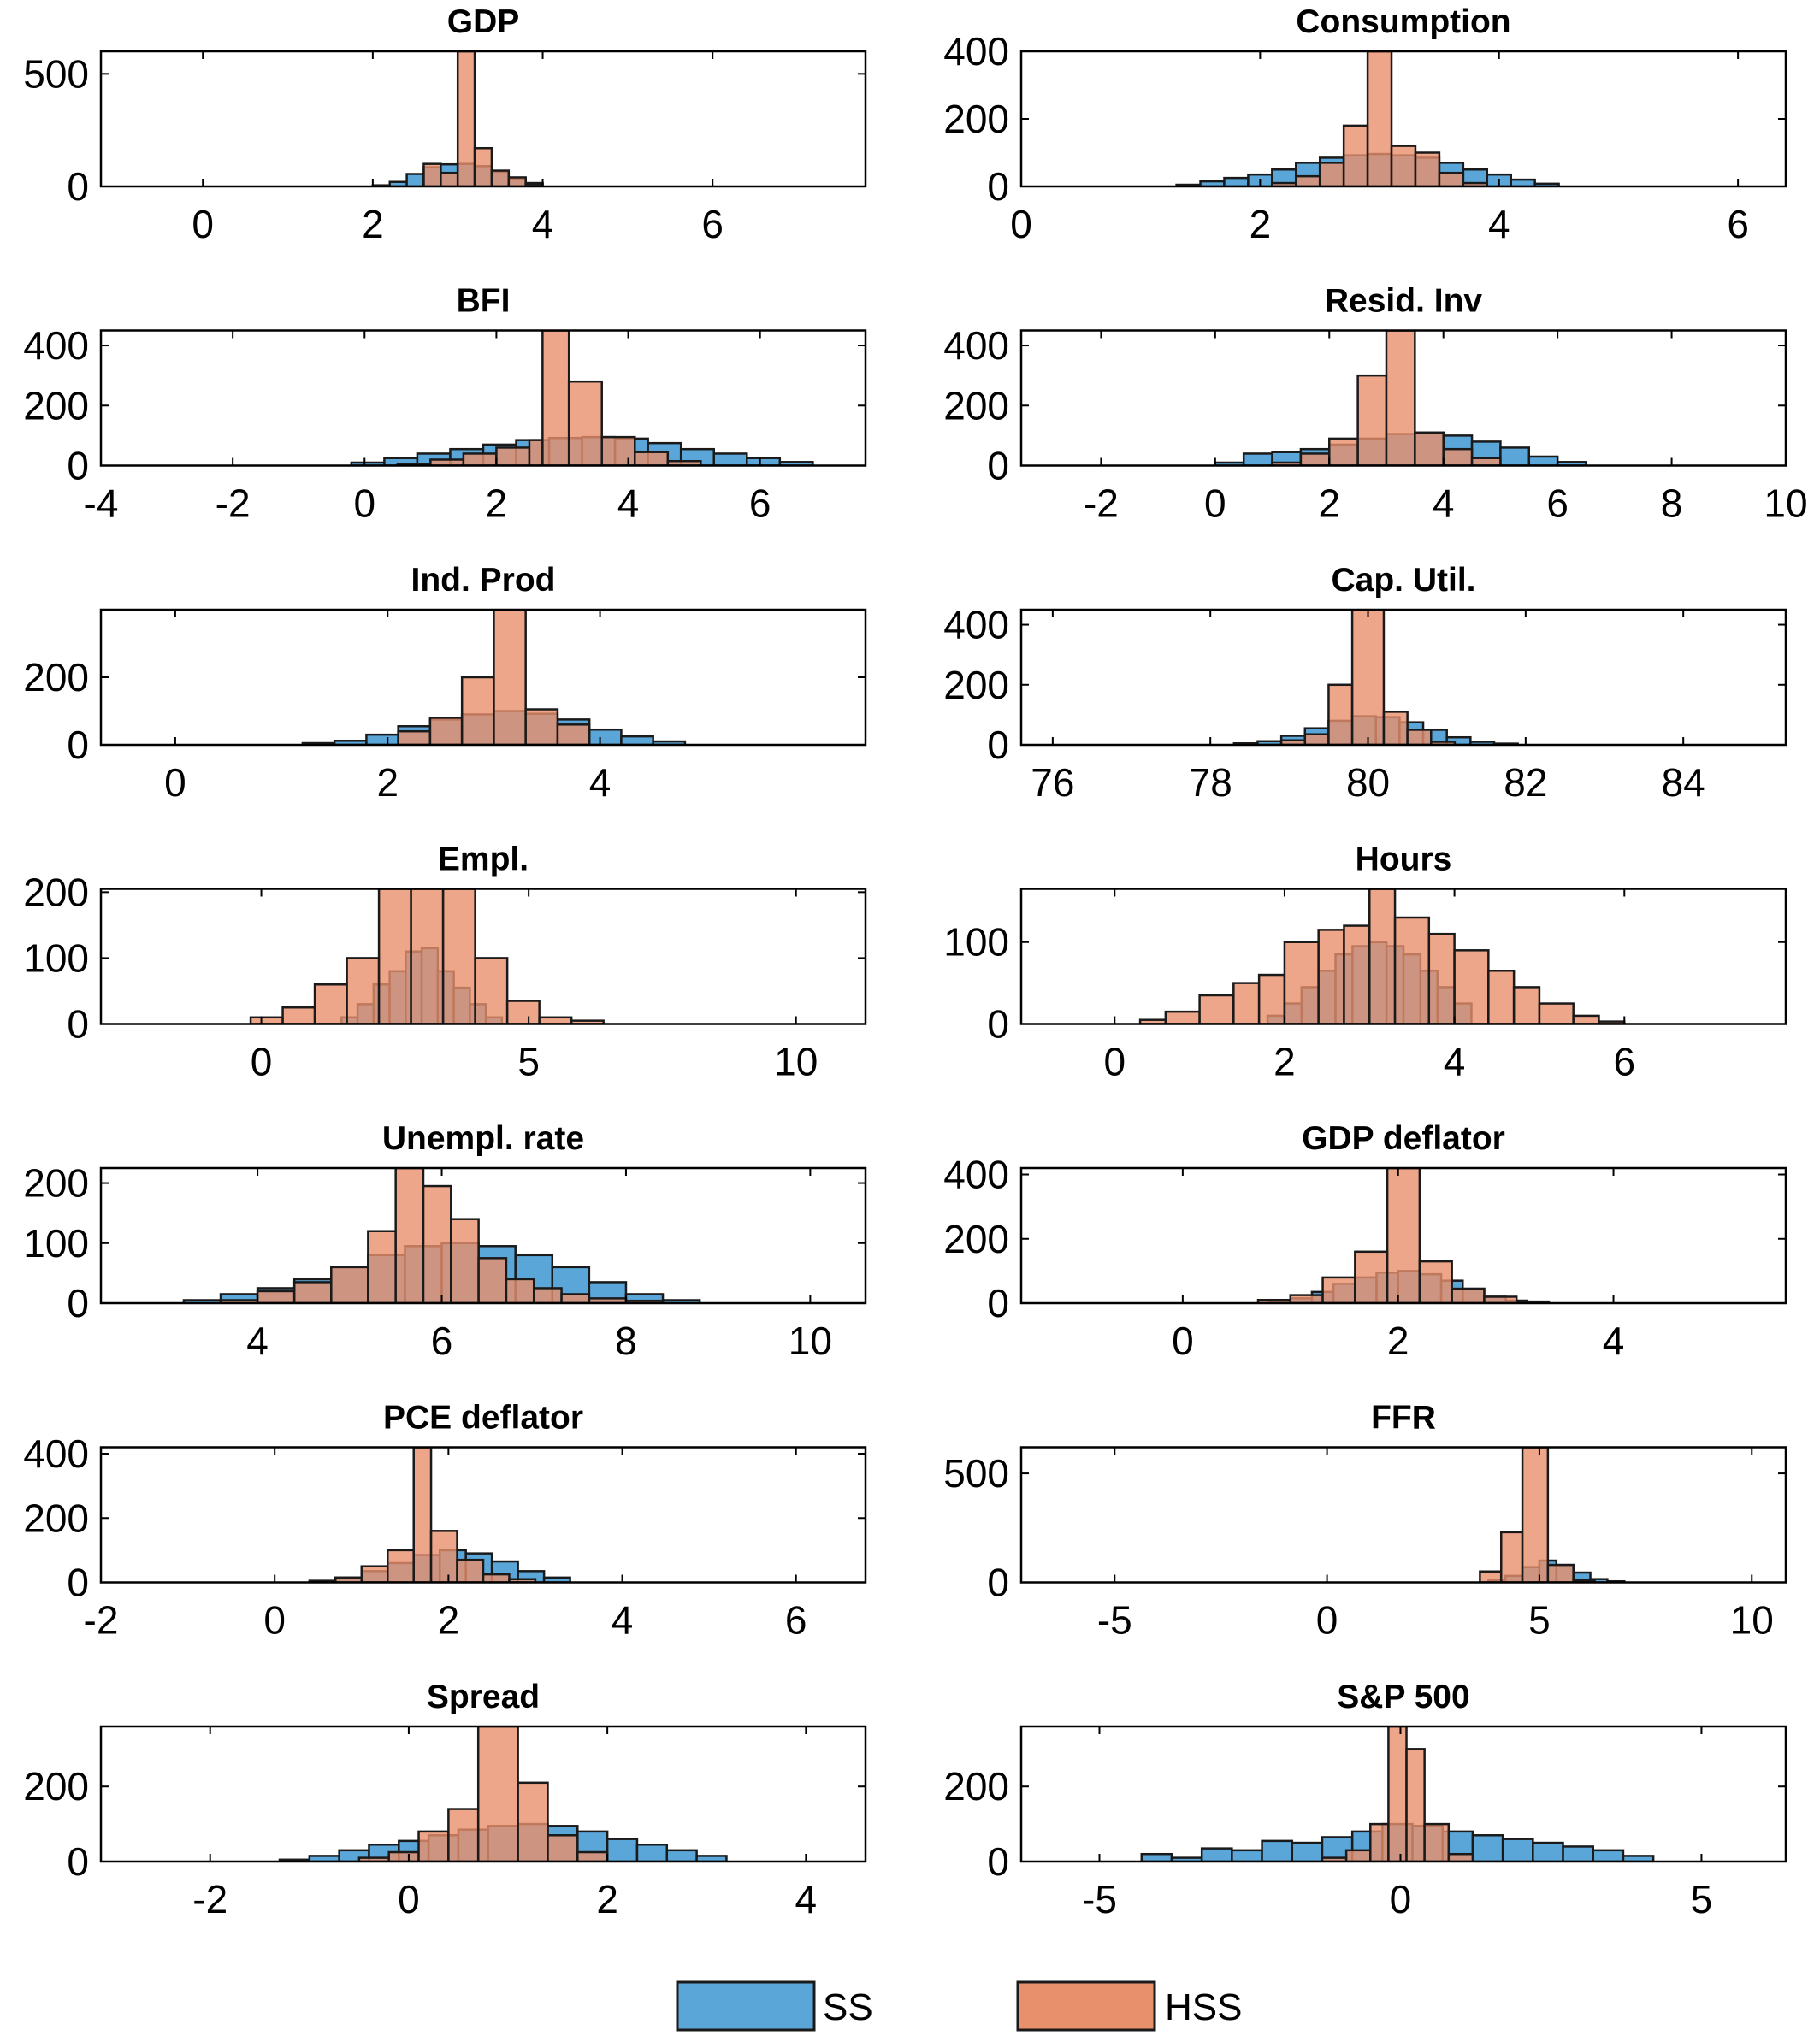  I want to click on panel-title: Resid. Inv, so click(1404, 301).